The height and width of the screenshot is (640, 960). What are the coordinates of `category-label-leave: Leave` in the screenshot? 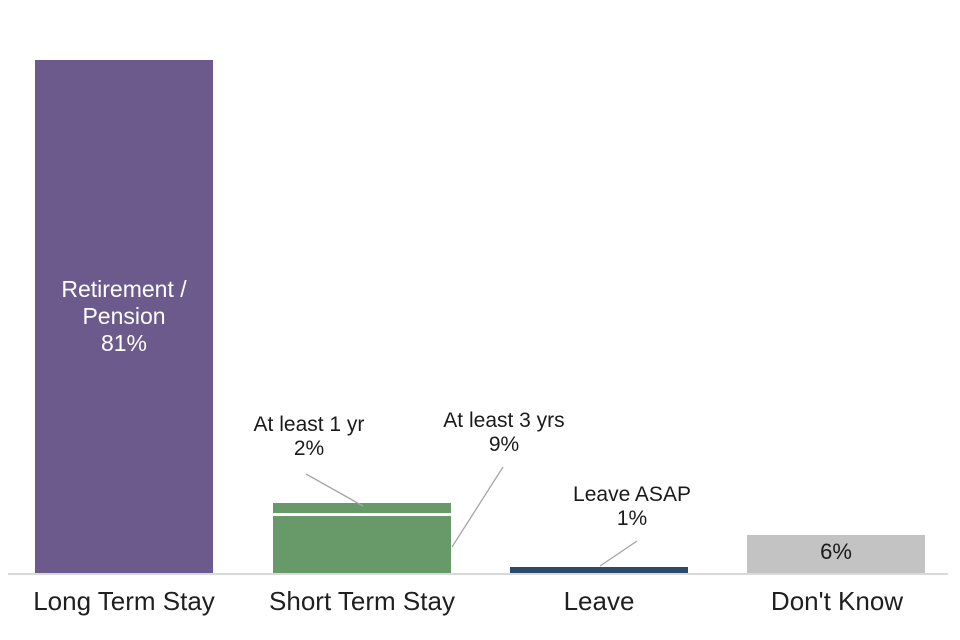 It's located at (599, 601).